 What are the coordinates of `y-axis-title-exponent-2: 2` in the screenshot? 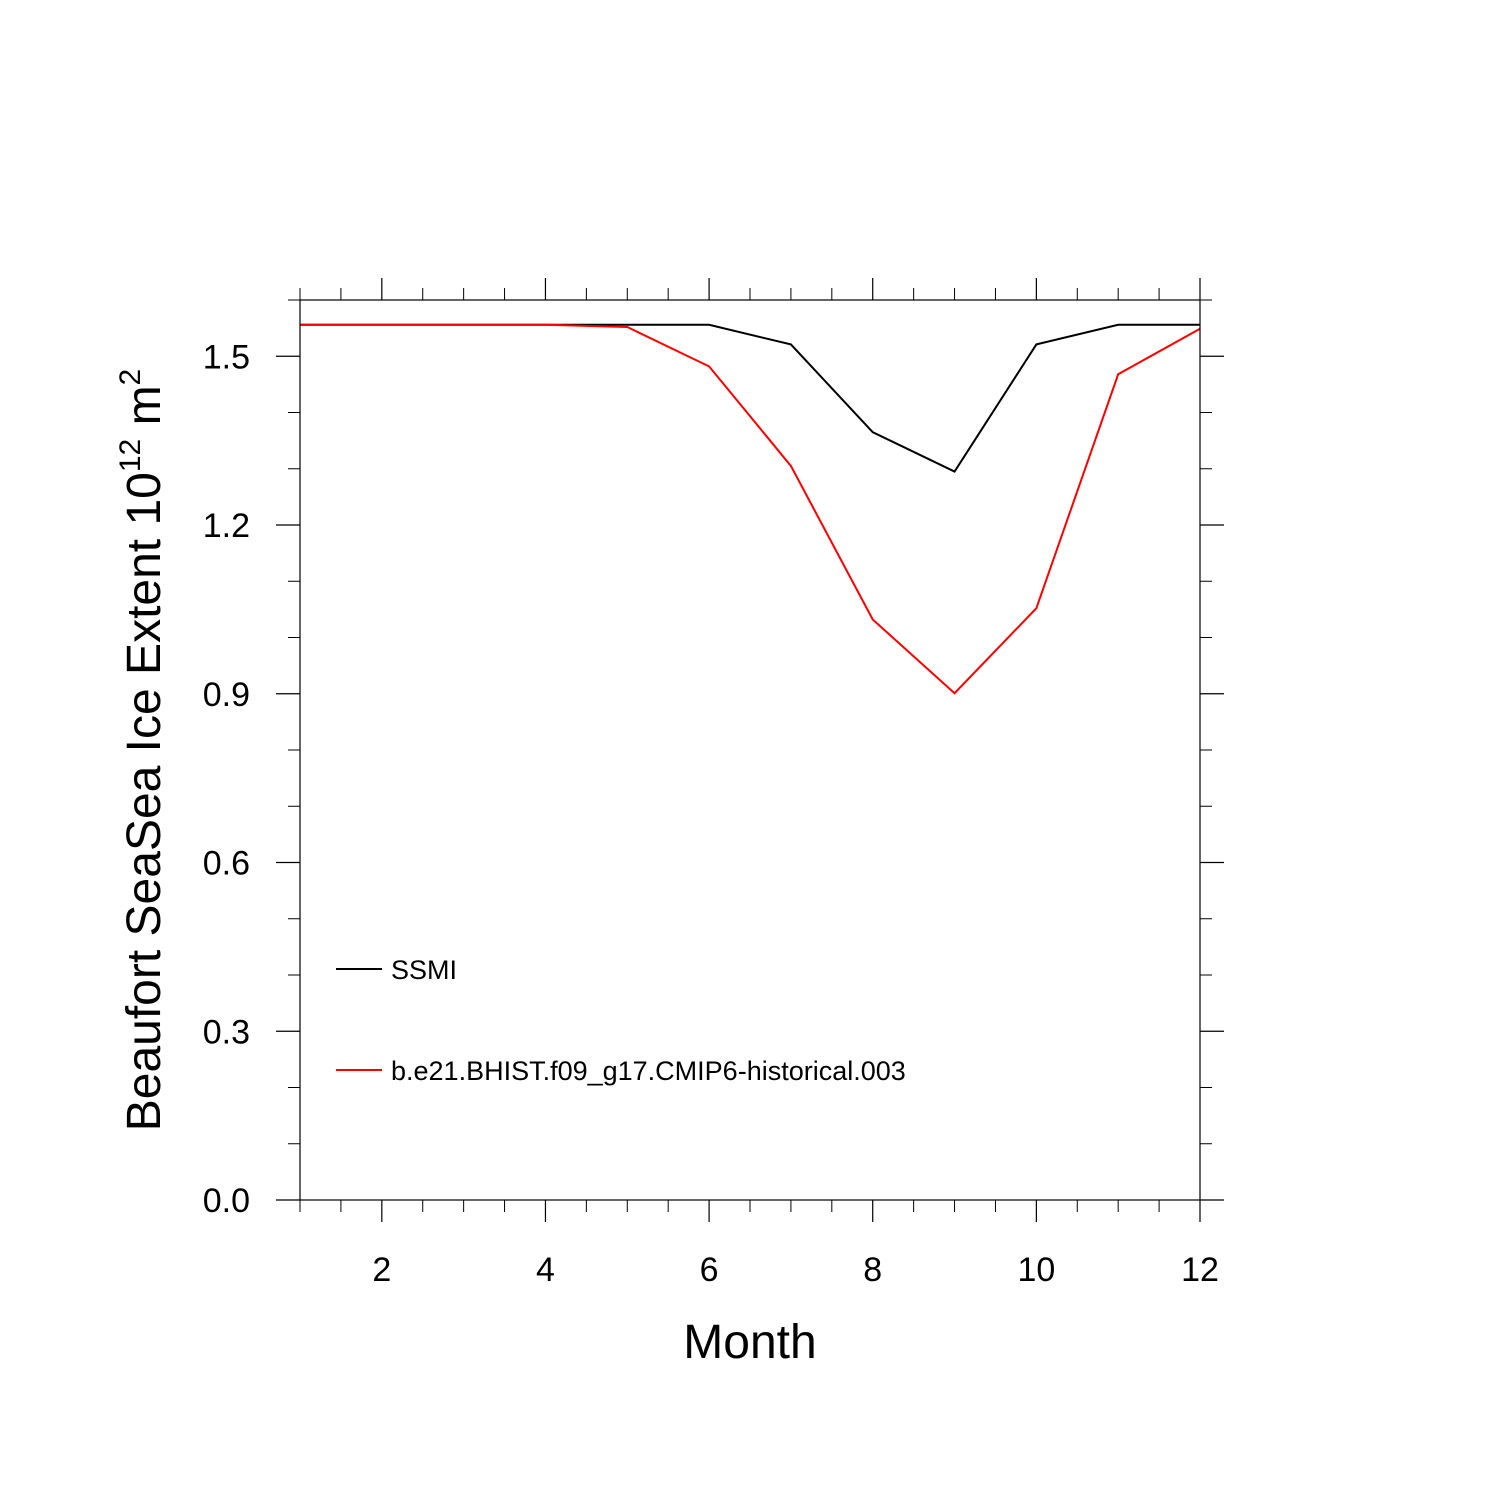 It's located at (130, 377).